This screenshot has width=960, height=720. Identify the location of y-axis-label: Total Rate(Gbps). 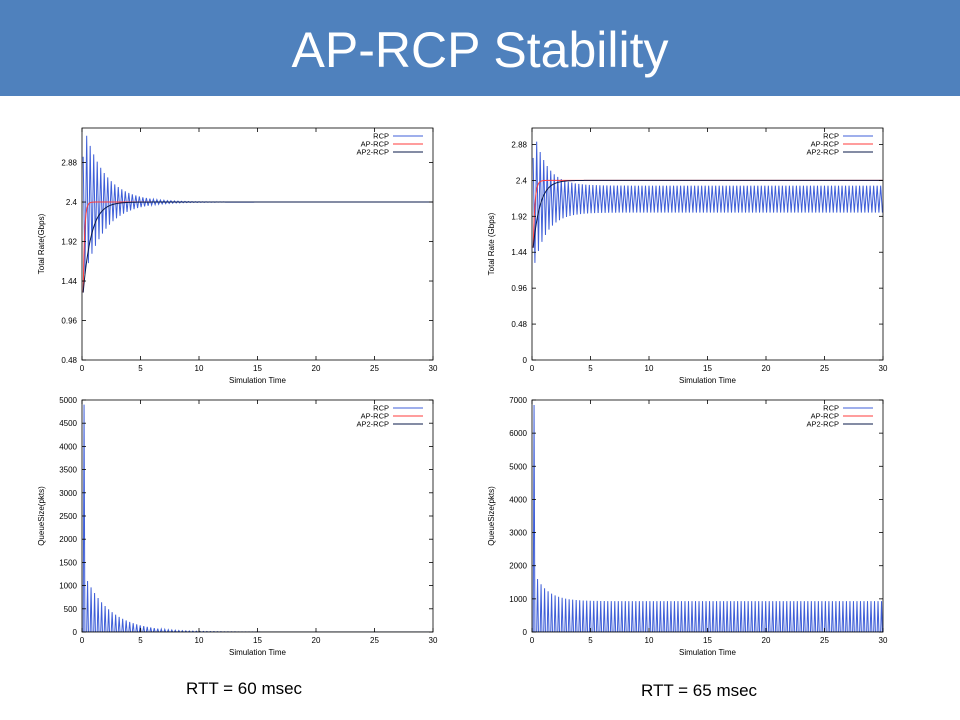
(41, 243).